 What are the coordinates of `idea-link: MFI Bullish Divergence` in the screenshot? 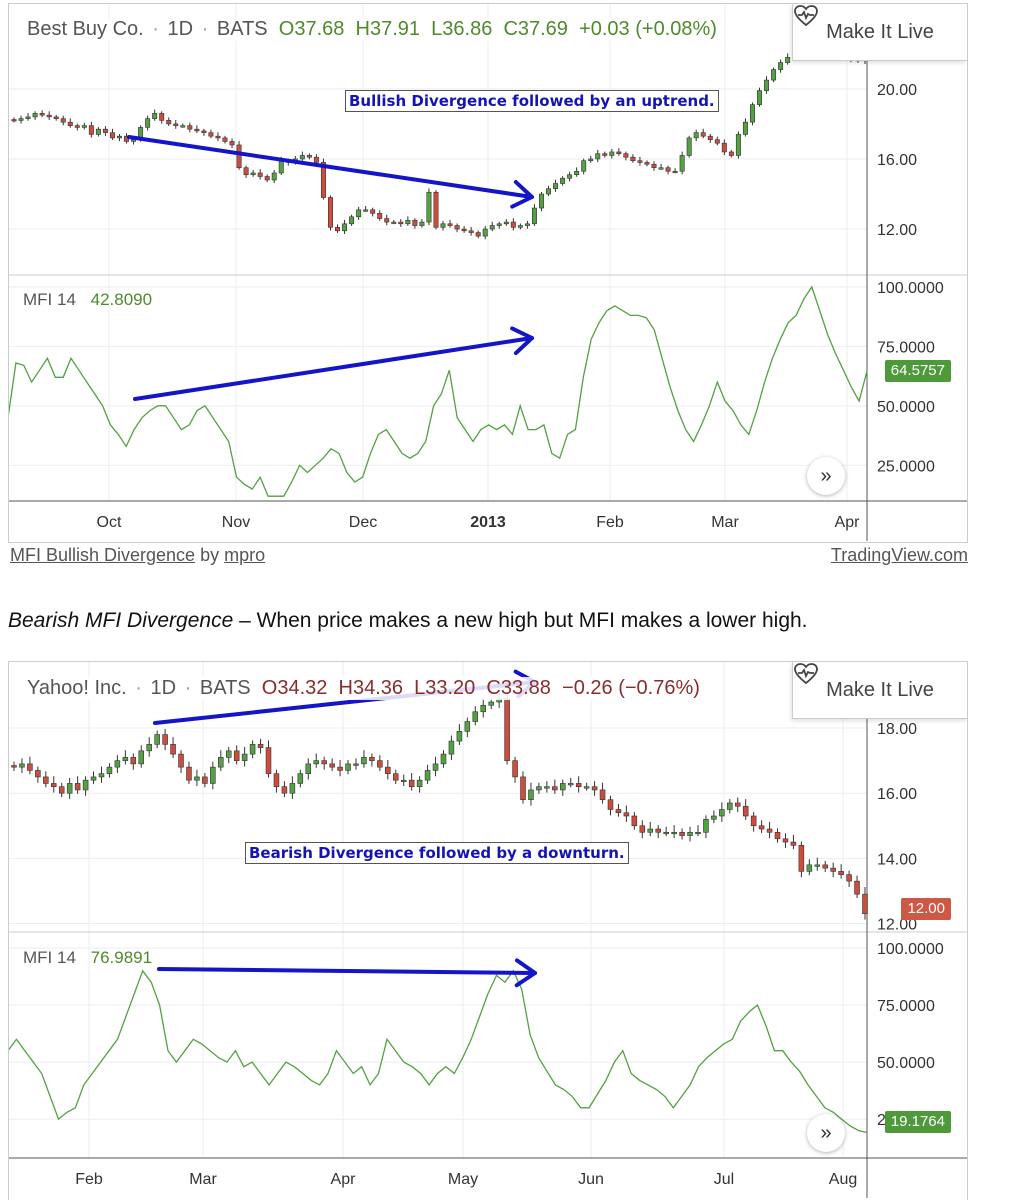 It's located at (103, 555).